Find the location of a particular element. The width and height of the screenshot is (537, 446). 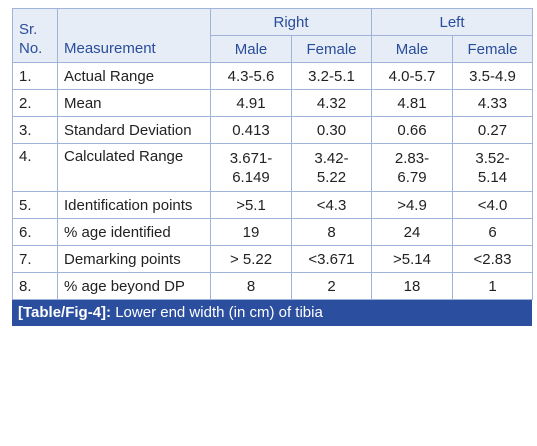

cell: 2. is located at coordinates (35, 103).